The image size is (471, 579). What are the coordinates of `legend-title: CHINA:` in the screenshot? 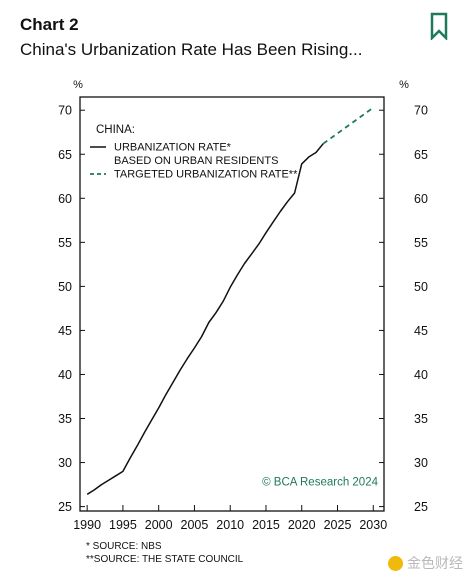 It's located at (115, 130).